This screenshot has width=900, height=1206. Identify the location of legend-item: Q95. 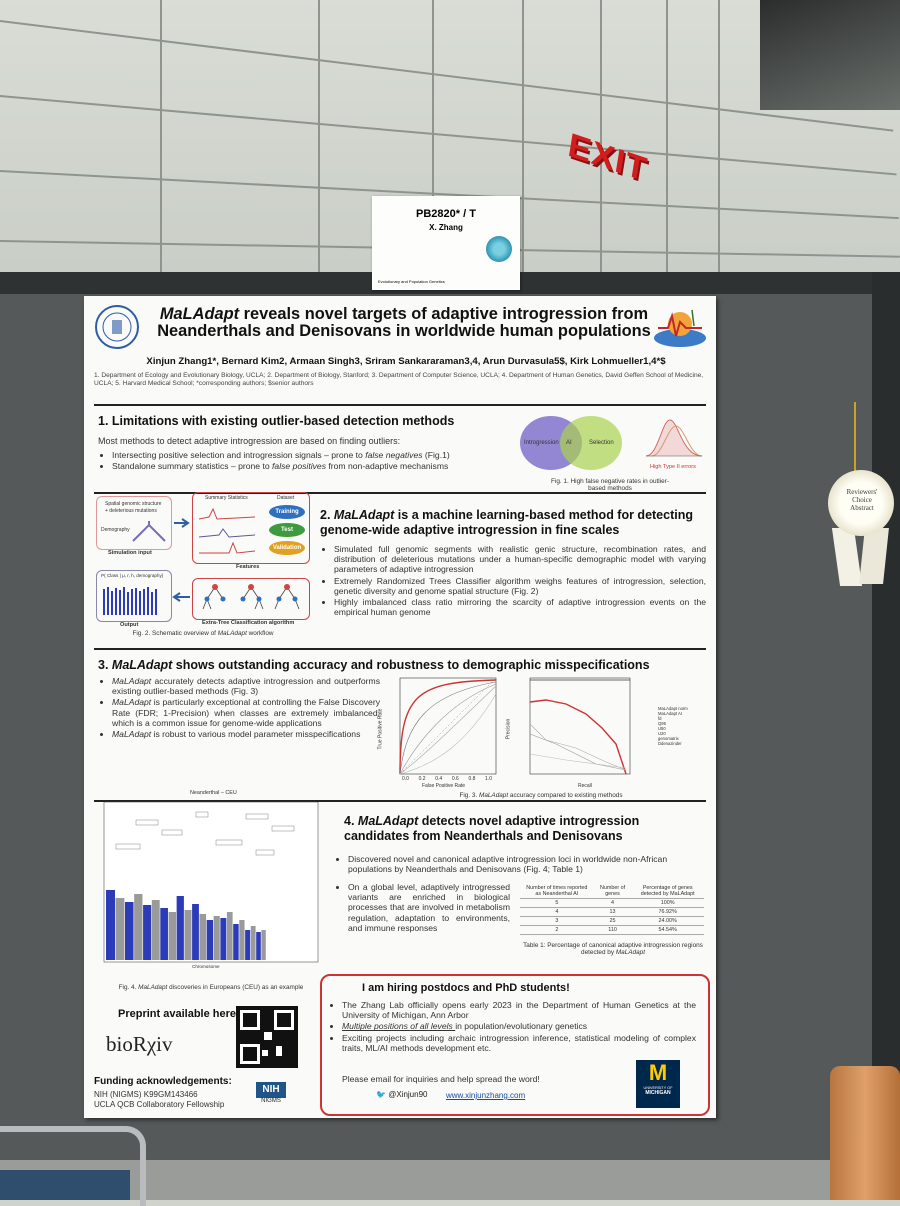
(662, 723).